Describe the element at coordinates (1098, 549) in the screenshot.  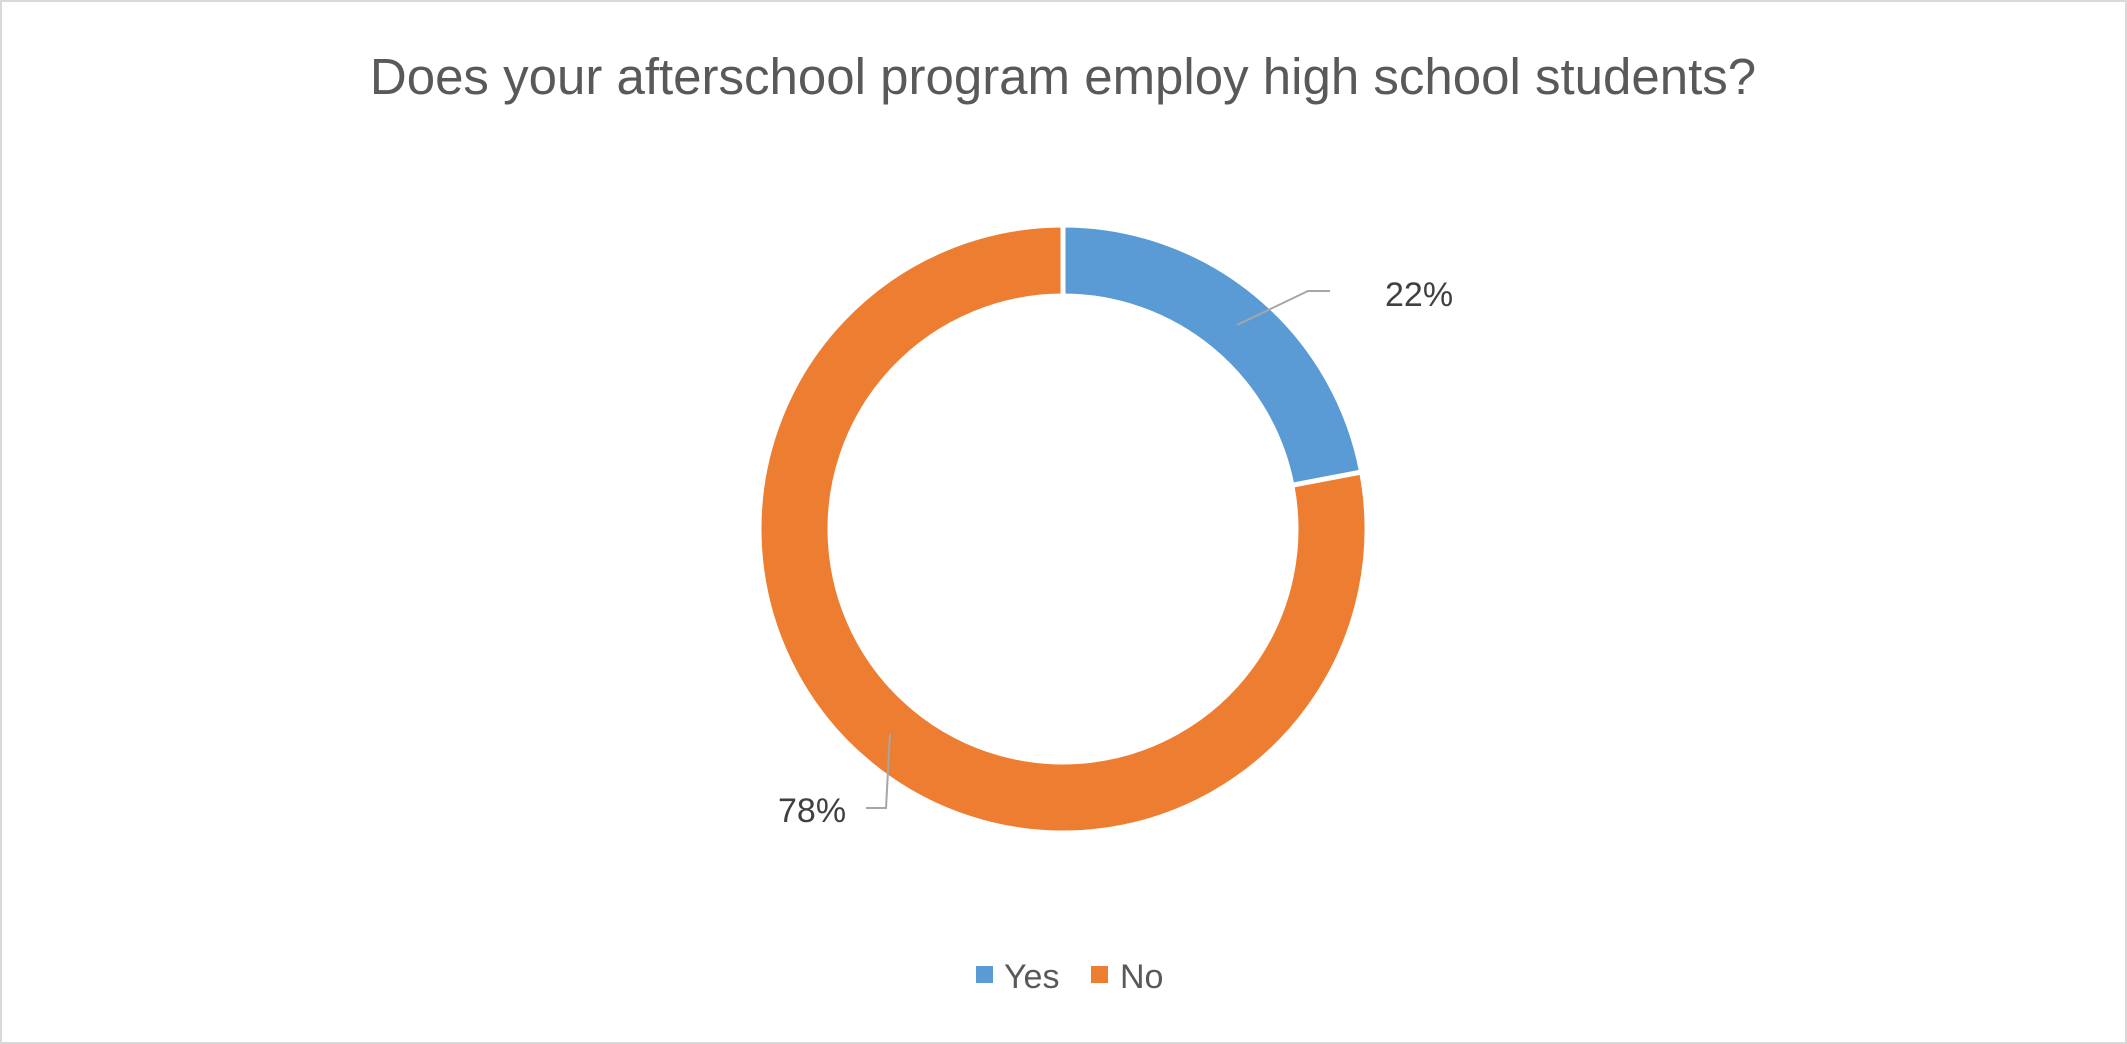
I see `leader-lines` at that location.